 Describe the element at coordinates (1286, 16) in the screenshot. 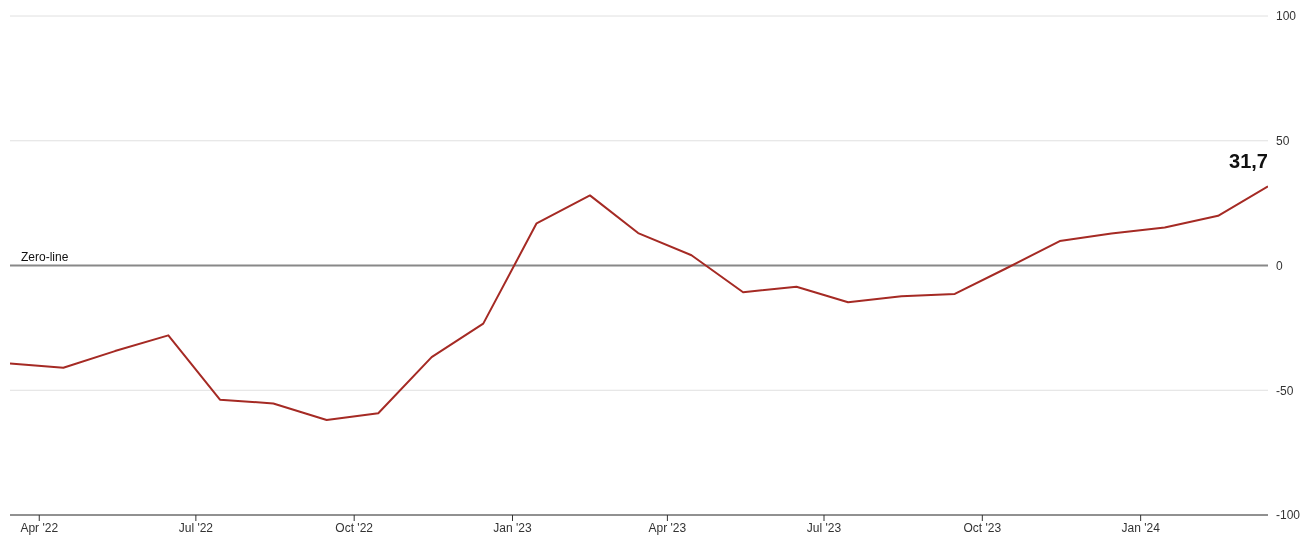

I see `y-tick-label: 100` at that location.